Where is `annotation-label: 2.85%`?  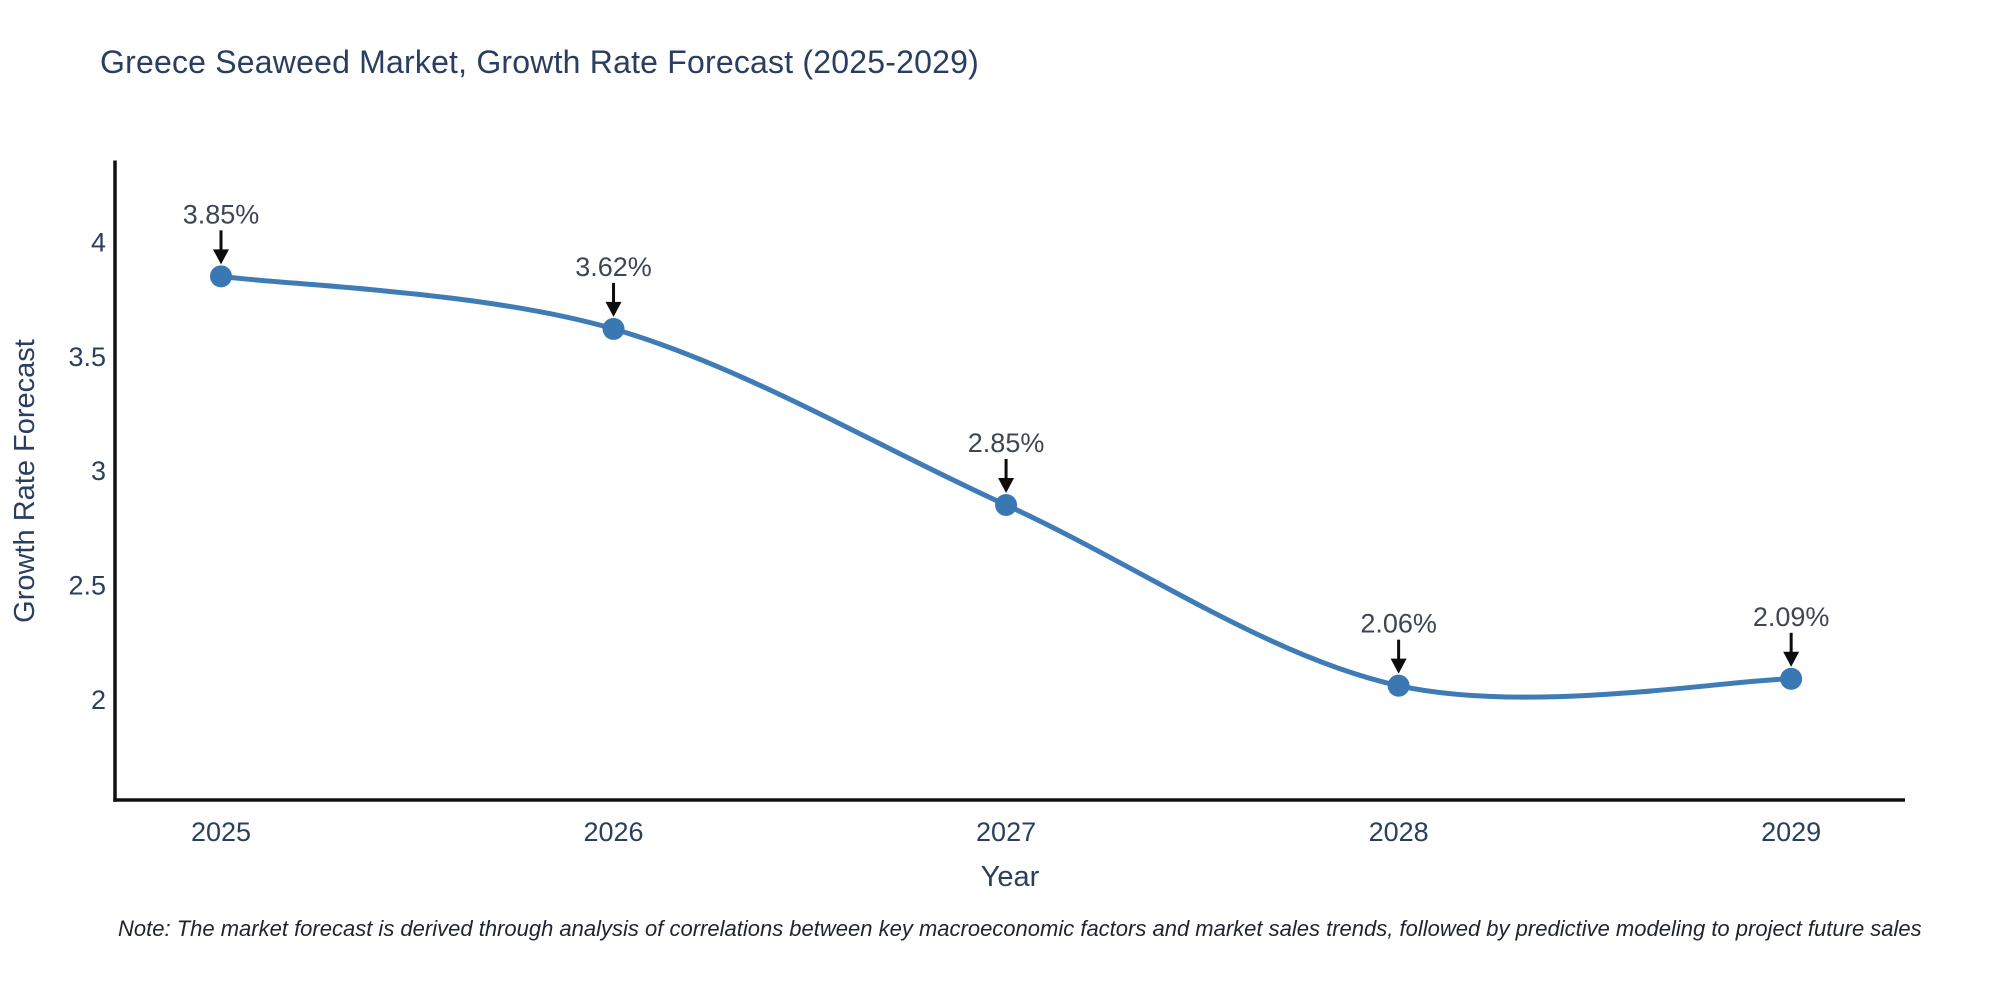
annotation-label: 2.85% is located at coordinates (1006, 443).